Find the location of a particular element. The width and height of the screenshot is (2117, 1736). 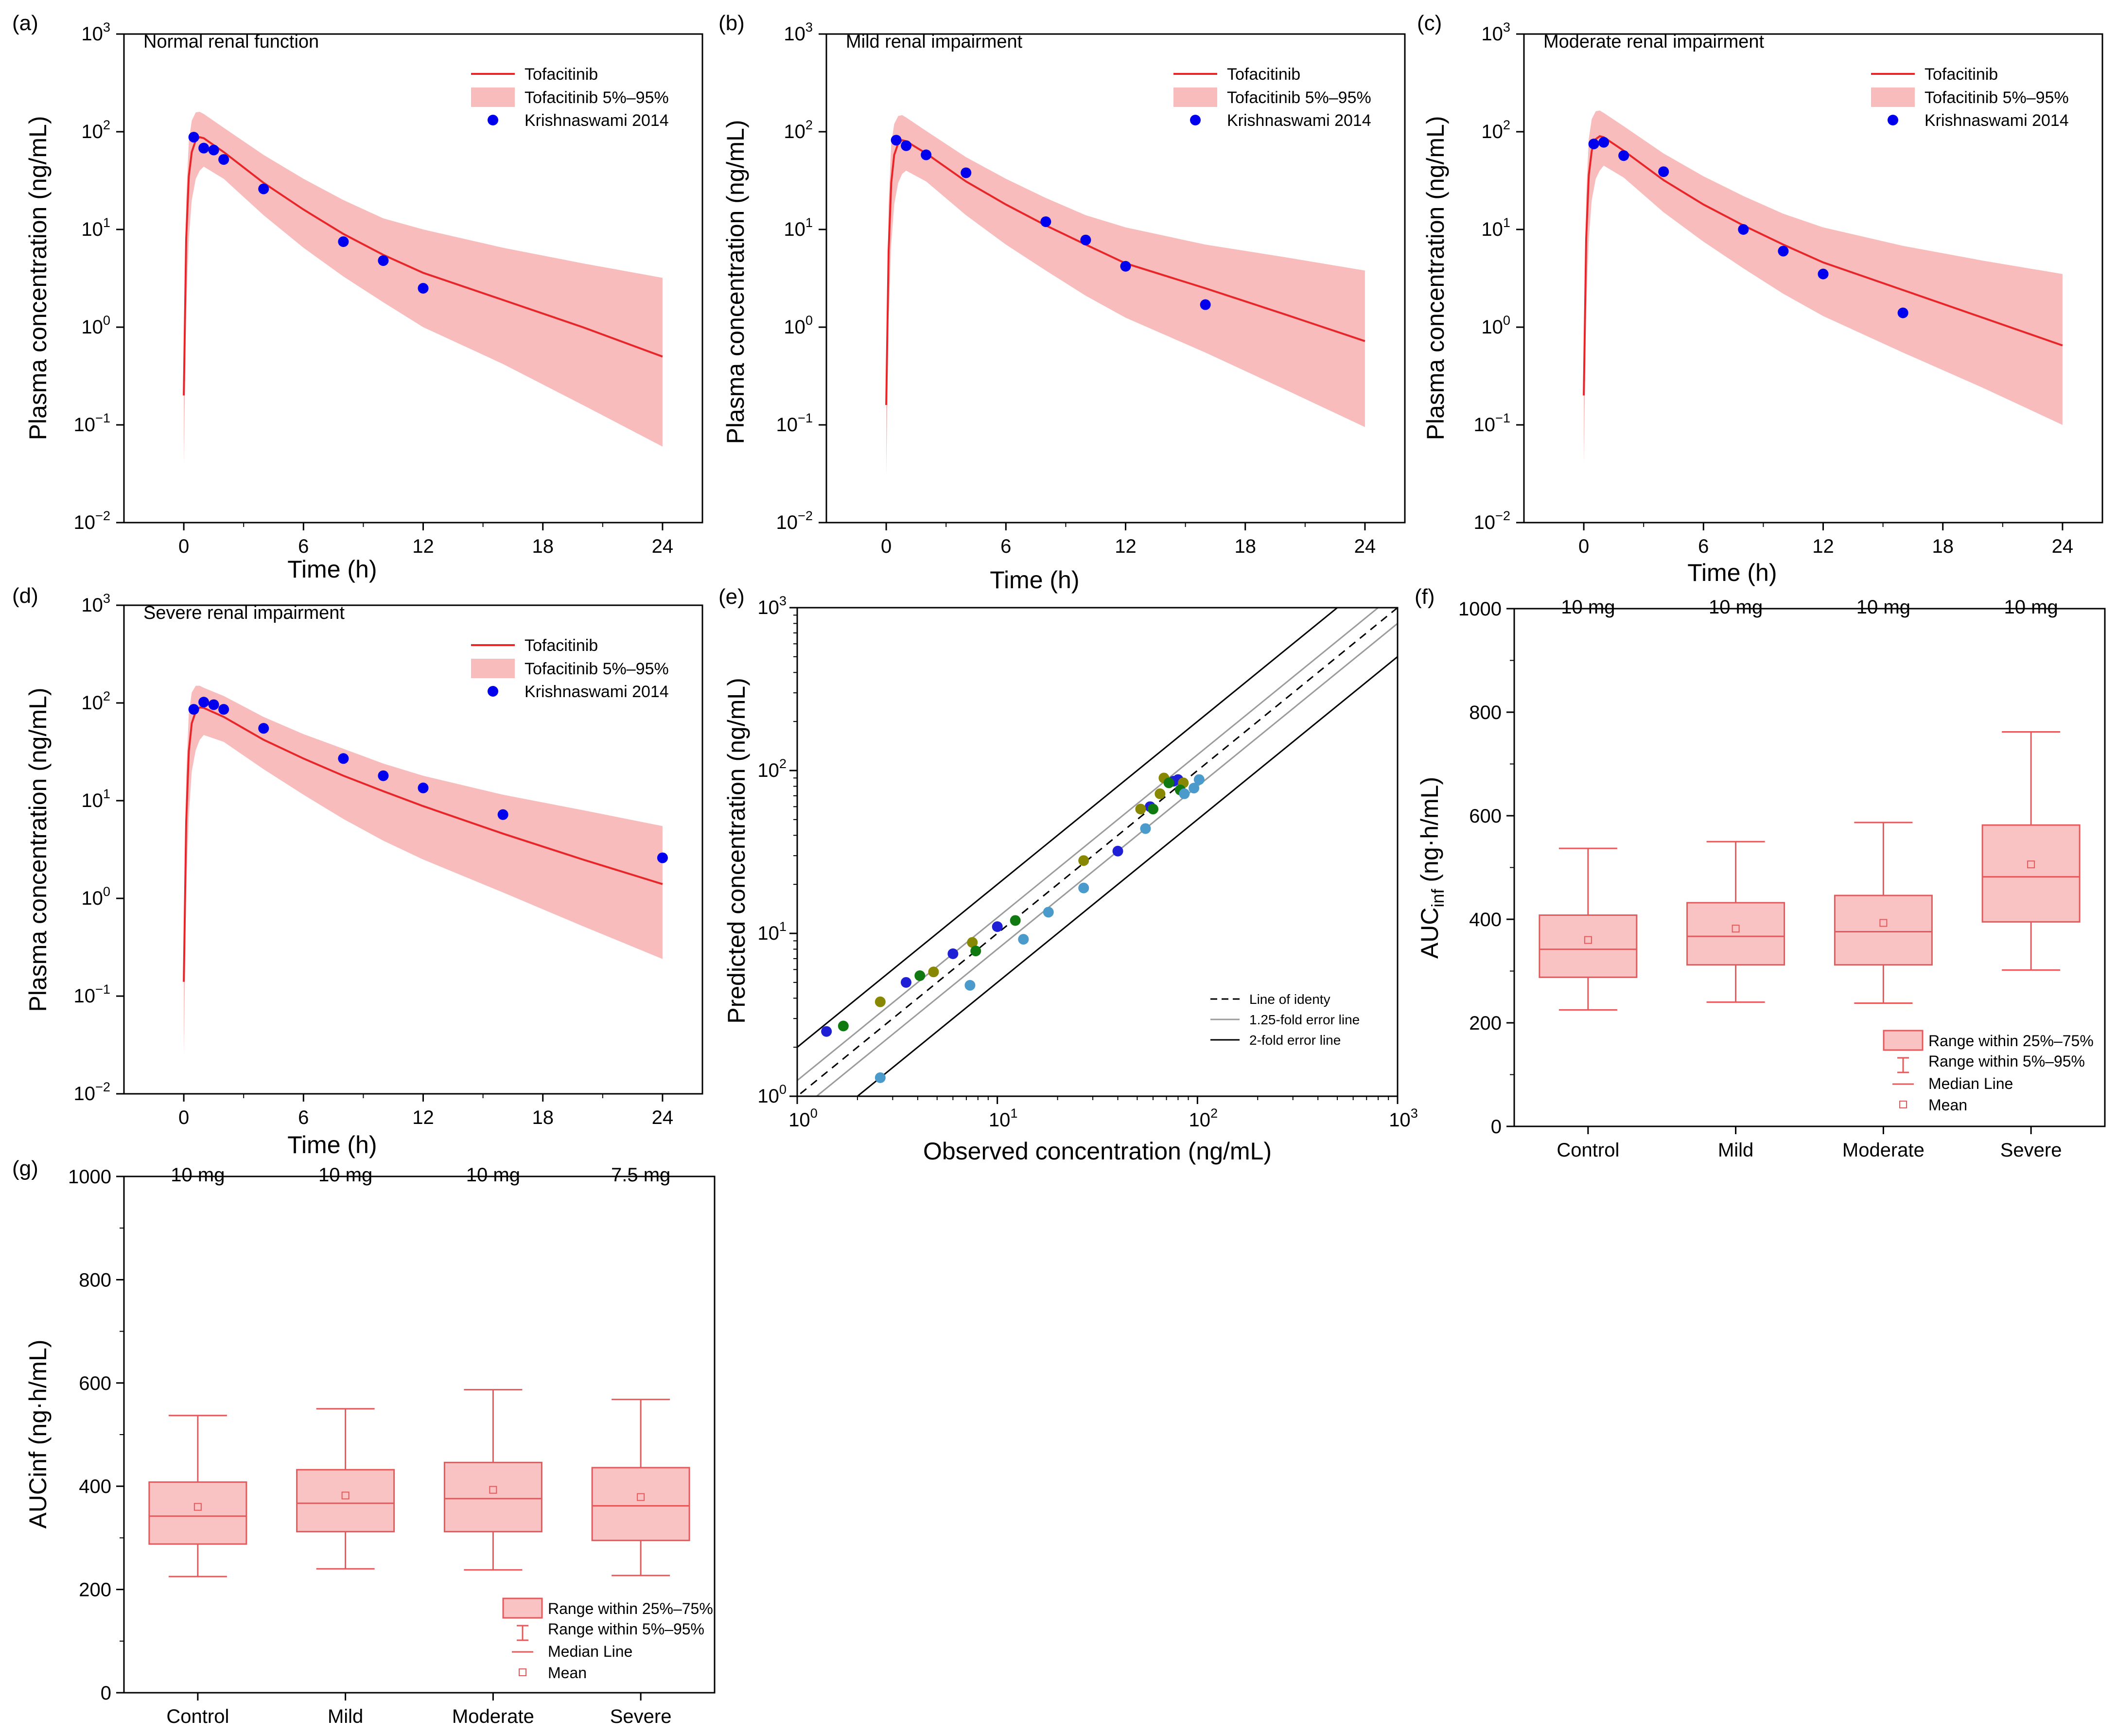

legend-label: 2-fold error line is located at coordinates (1295, 1041).